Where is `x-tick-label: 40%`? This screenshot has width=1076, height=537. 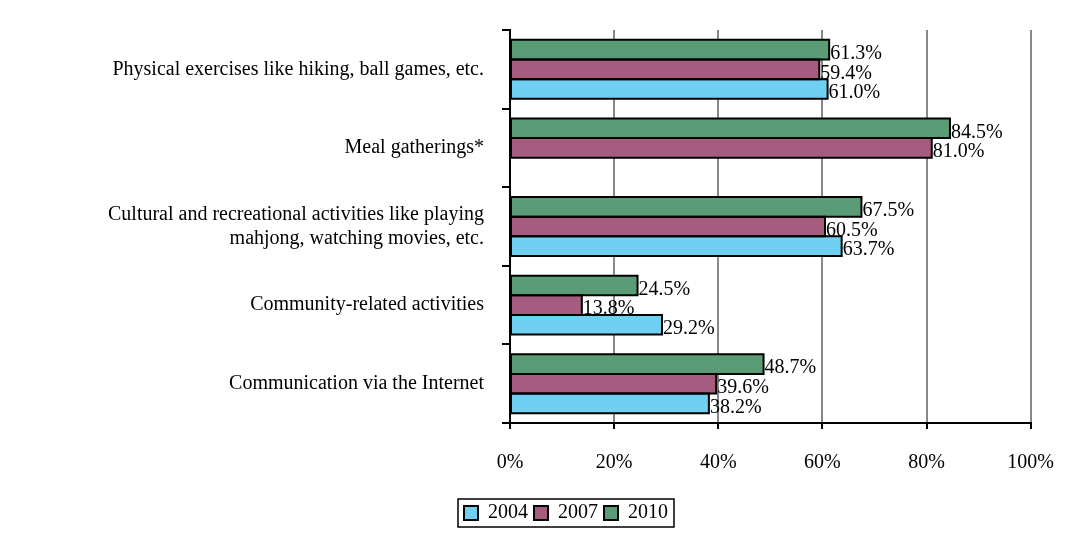
x-tick-label: 40% is located at coordinates (718, 461).